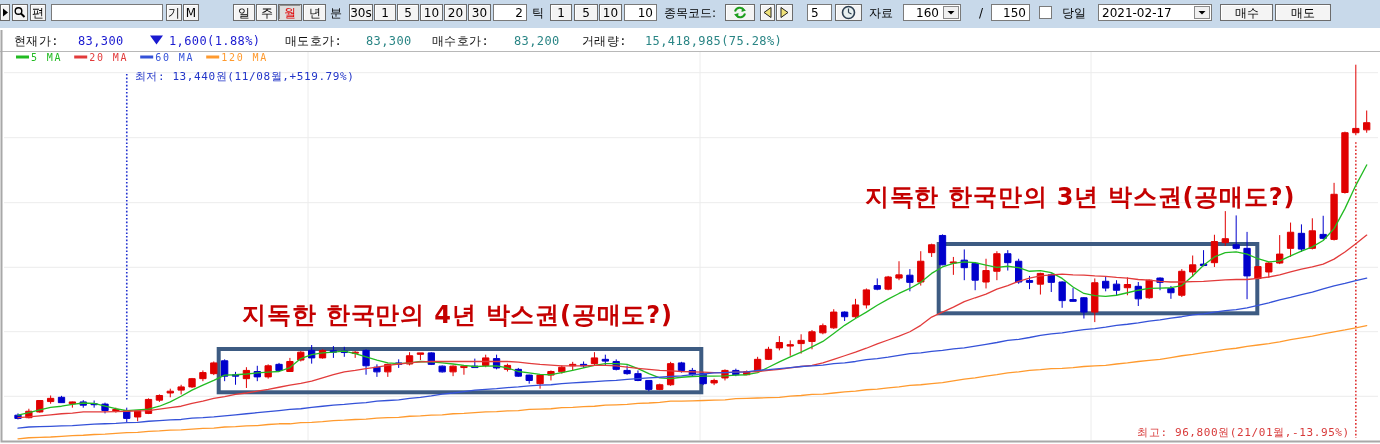  What do you see at coordinates (714, 40) in the screenshot?
I see `text: 15,418,985(75.28%)` at bounding box center [714, 40].